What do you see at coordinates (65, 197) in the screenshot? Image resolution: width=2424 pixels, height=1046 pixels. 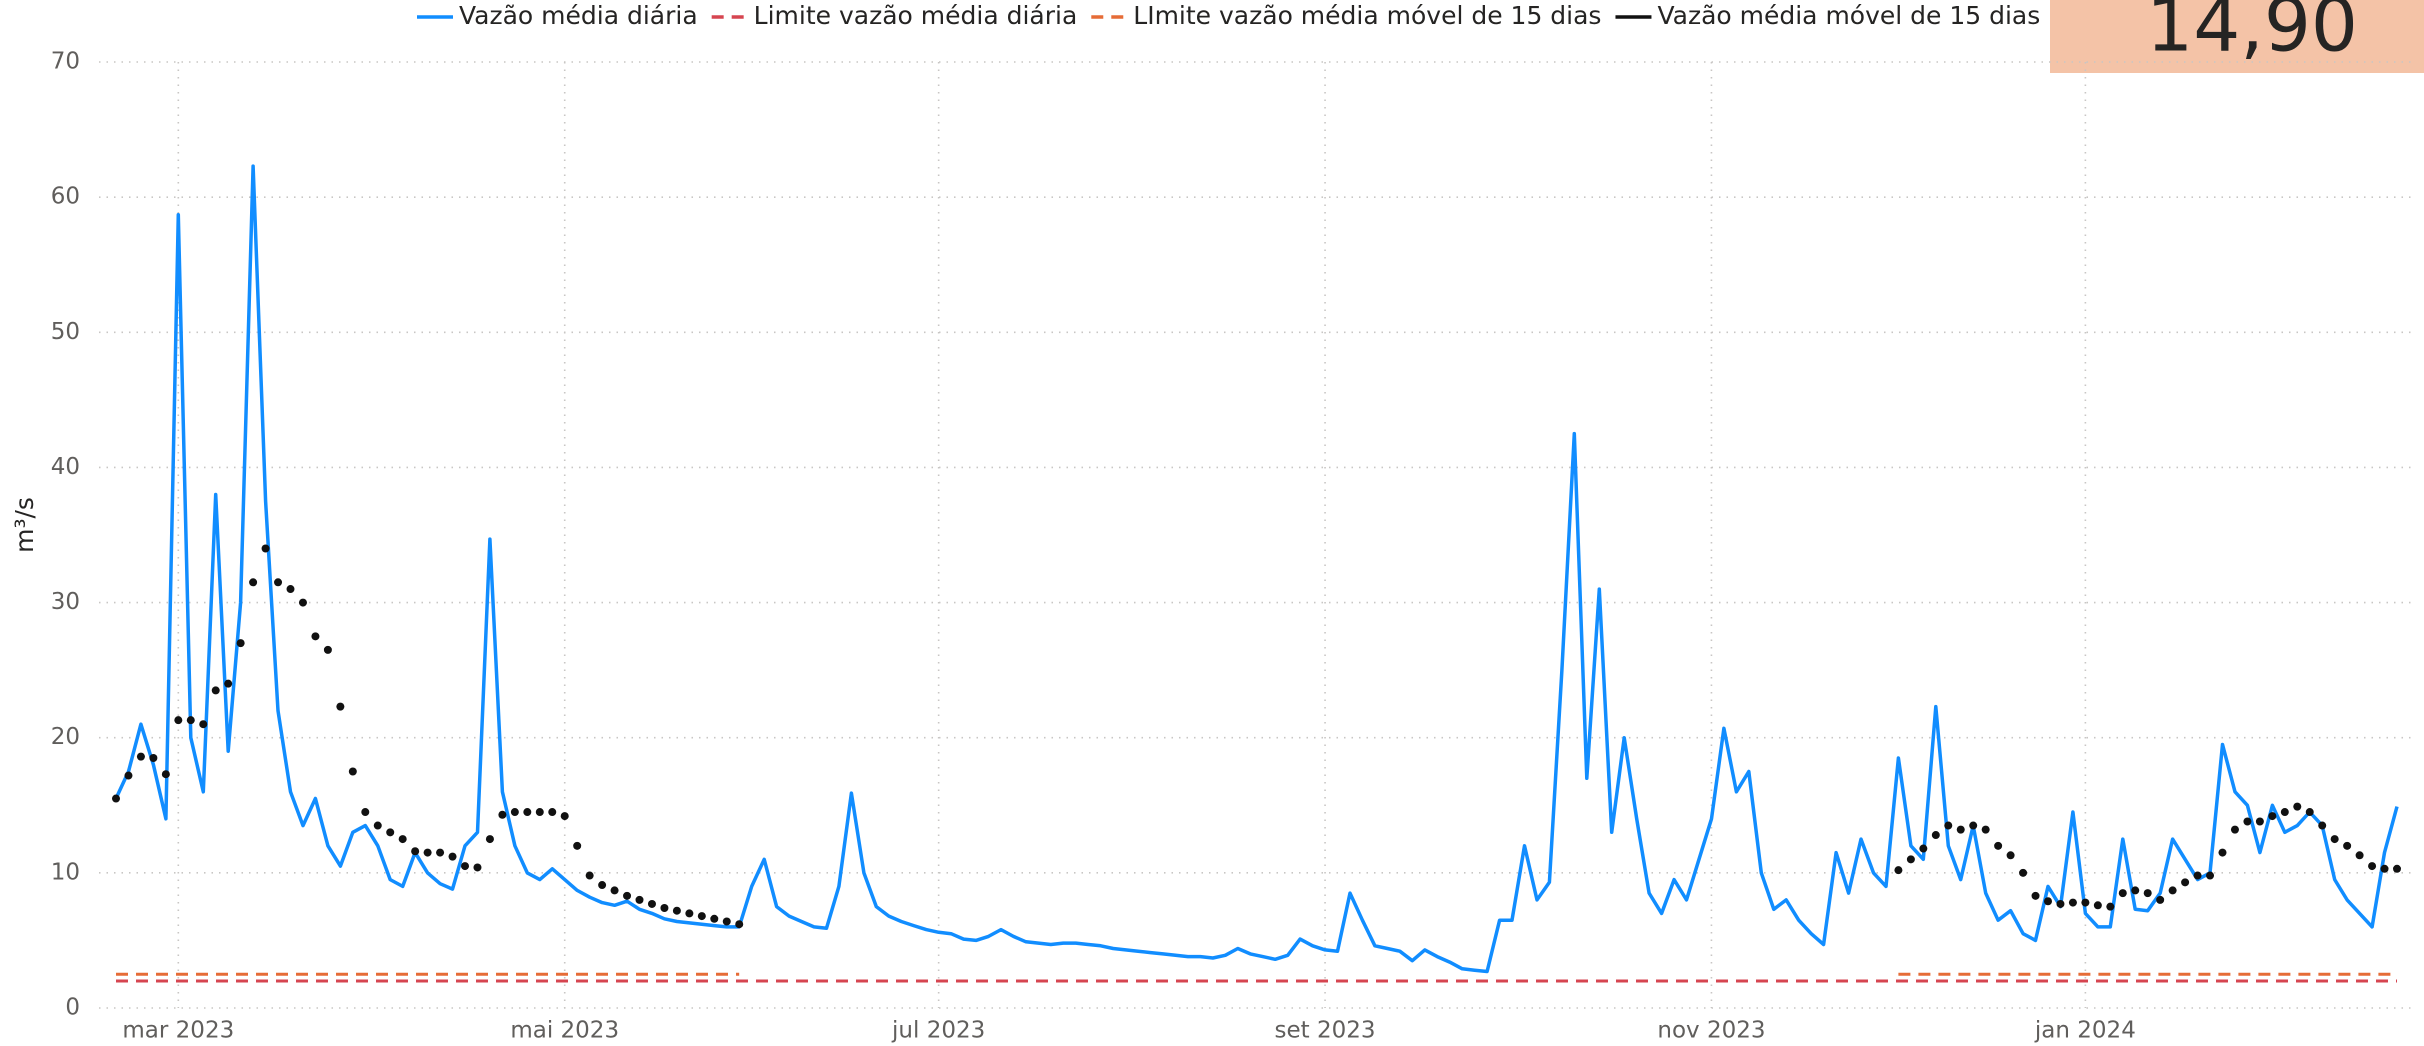 I see `y-tick-label: 60` at bounding box center [65, 197].